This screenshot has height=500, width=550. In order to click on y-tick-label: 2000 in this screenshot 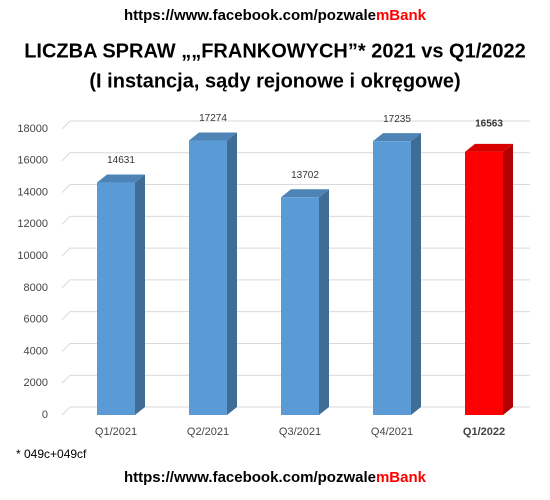, I will do `click(36, 383)`.